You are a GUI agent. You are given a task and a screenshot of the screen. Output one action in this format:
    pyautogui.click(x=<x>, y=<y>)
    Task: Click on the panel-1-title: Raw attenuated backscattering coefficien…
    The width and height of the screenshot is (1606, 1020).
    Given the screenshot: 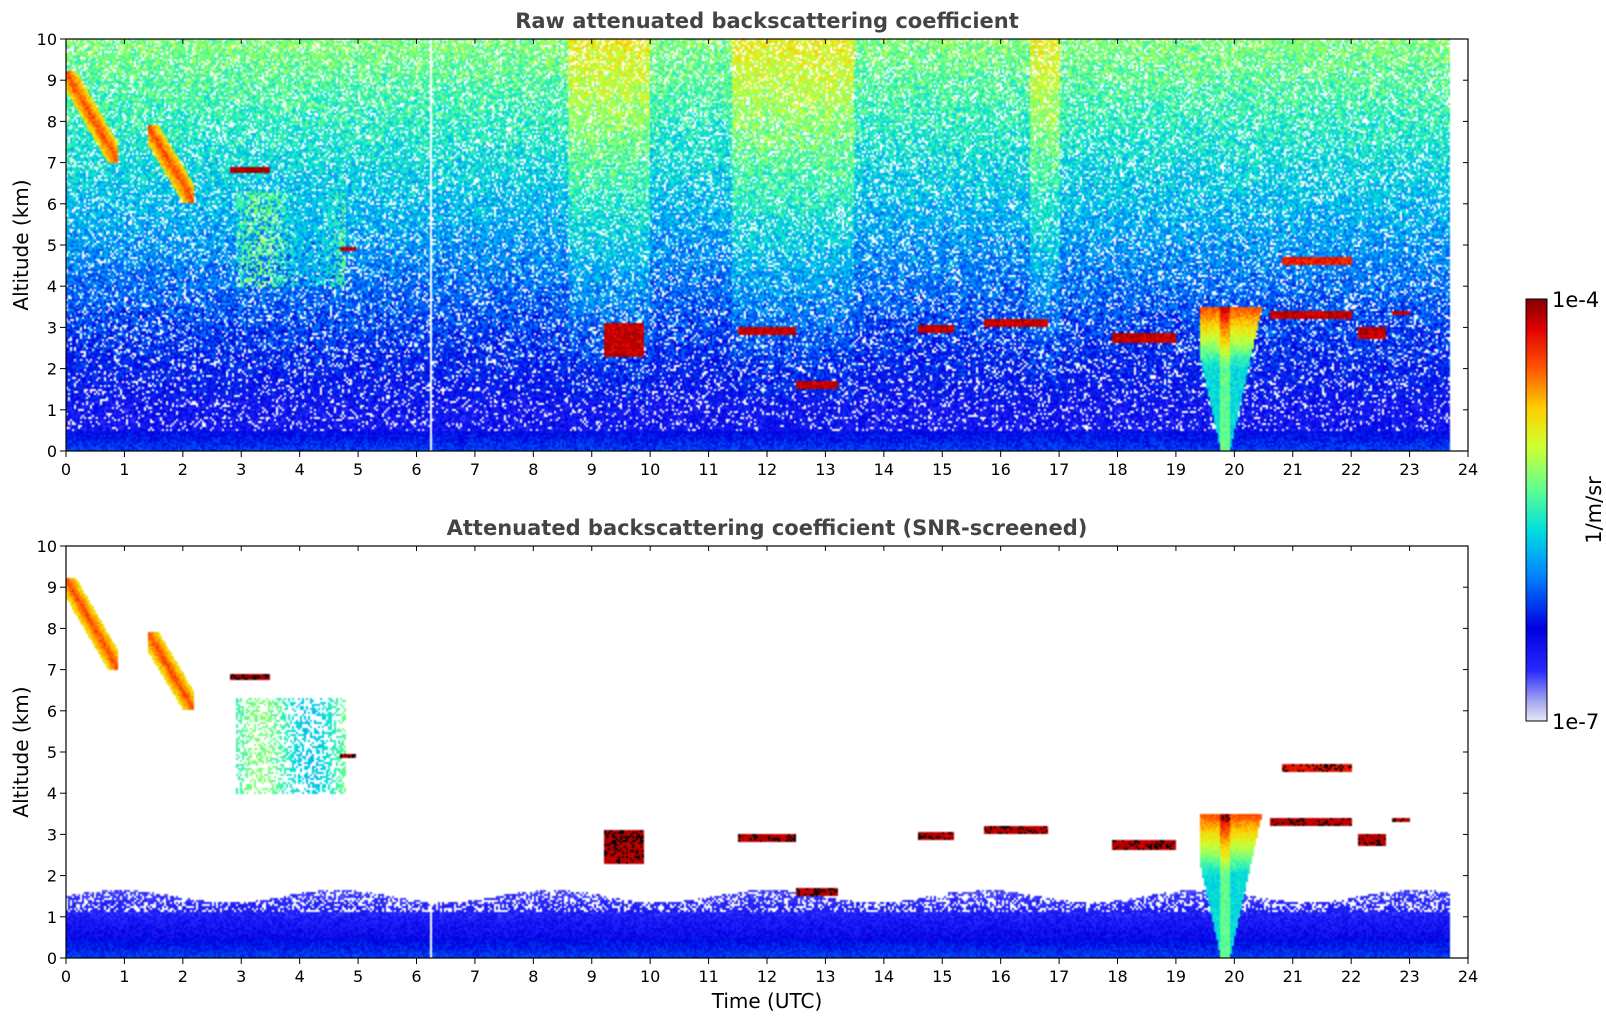 What is the action you would take?
    pyautogui.click(x=767, y=21)
    